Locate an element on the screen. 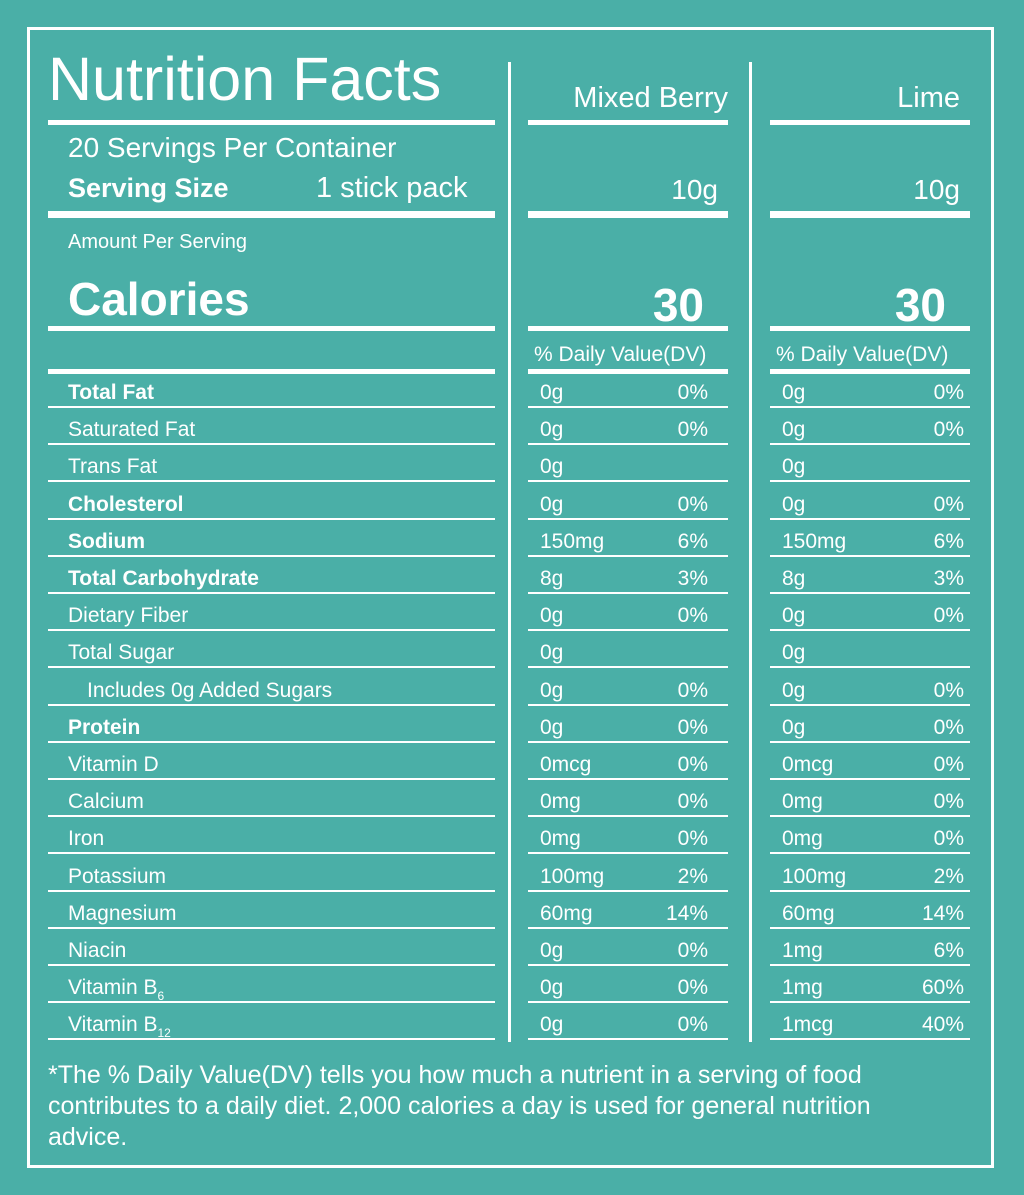  nutrient-label: Niacin is located at coordinates (97, 951).